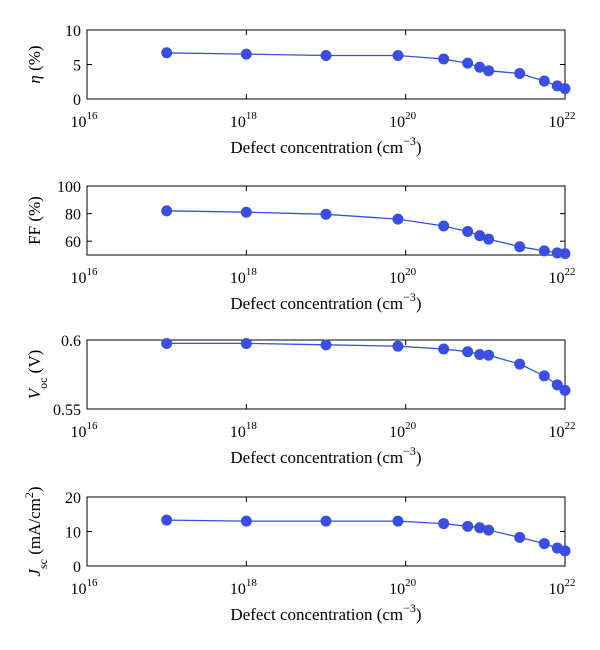  I want to click on y-tick-label: 20, so click(73, 498).